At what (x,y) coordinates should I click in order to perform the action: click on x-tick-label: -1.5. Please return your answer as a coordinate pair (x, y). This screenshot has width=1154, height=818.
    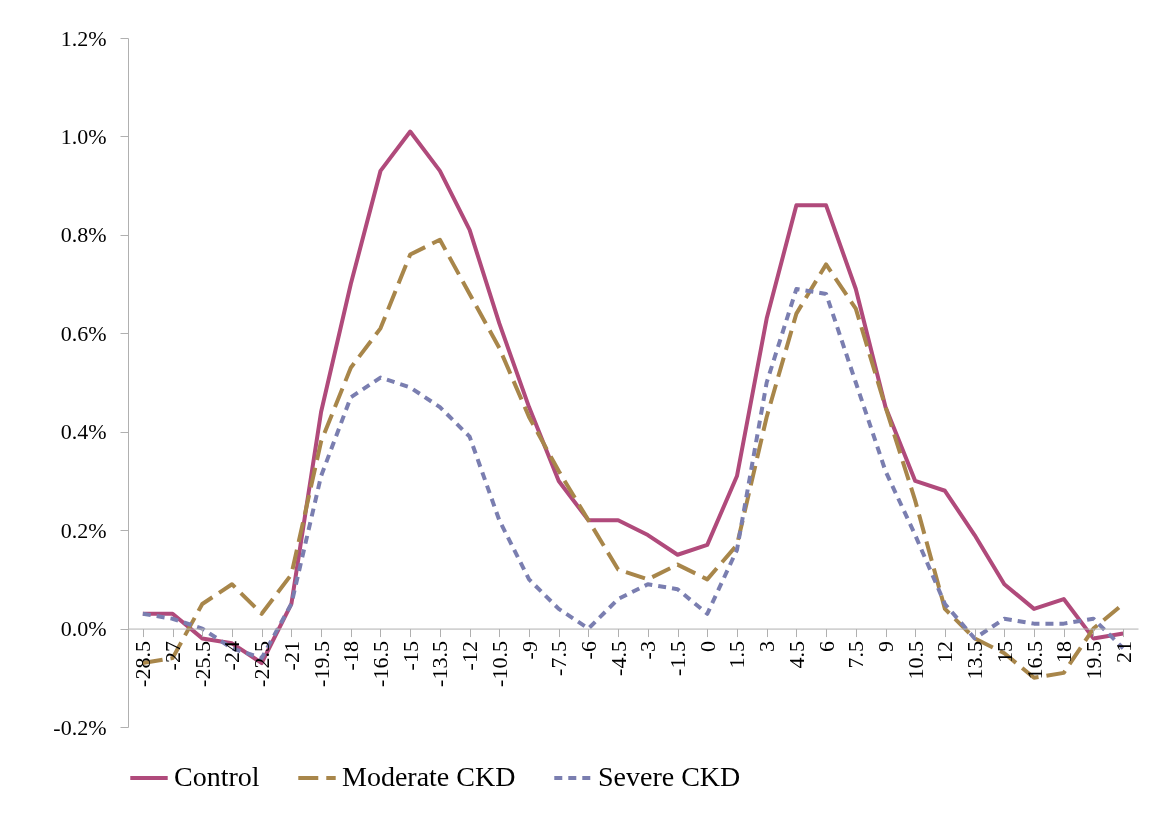
    Looking at the image, I should click on (678, 658).